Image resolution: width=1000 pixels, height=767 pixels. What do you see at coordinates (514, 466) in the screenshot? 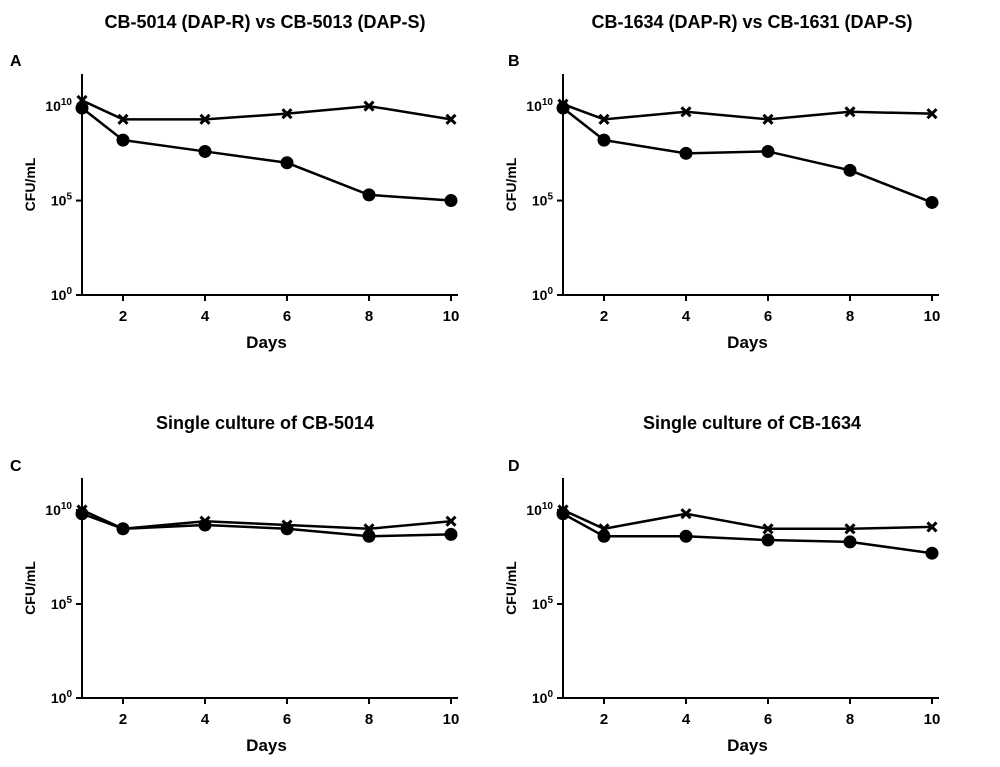
I see `panel-letter: D` at bounding box center [514, 466].